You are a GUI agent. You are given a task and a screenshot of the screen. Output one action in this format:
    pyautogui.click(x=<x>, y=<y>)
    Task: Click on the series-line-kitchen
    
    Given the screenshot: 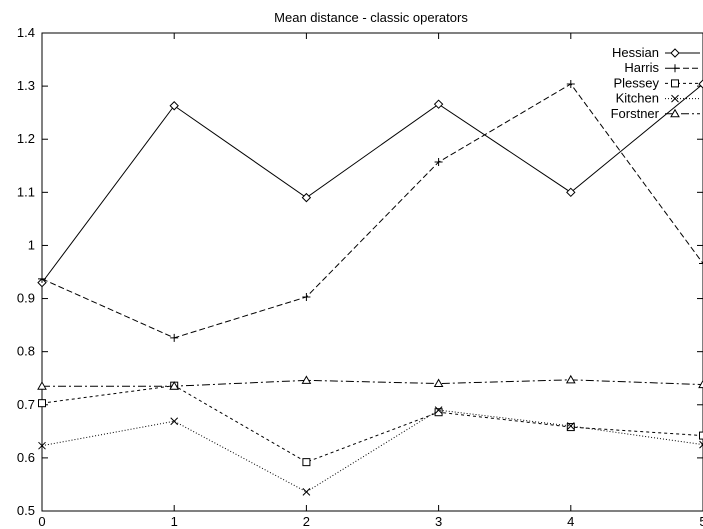 What is the action you would take?
    pyautogui.click(x=372, y=451)
    